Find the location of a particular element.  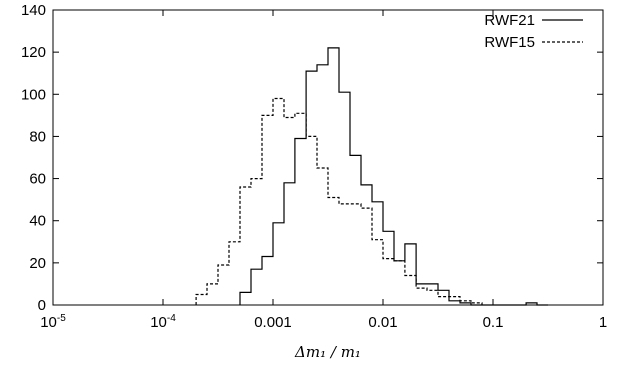

x-axis-title: Δm₁ / m₁ is located at coordinates (327, 352).